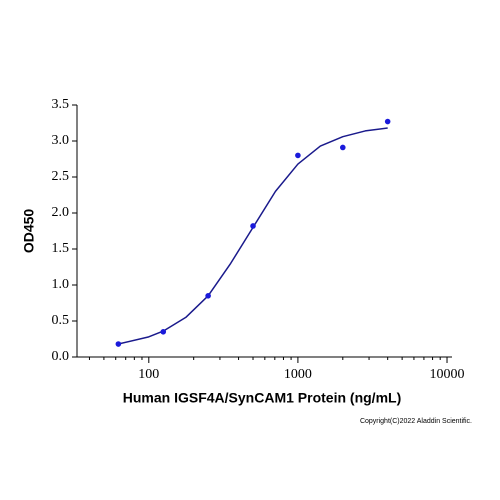 The image size is (500, 500). I want to click on x-tick-label: 100, so click(148, 374).